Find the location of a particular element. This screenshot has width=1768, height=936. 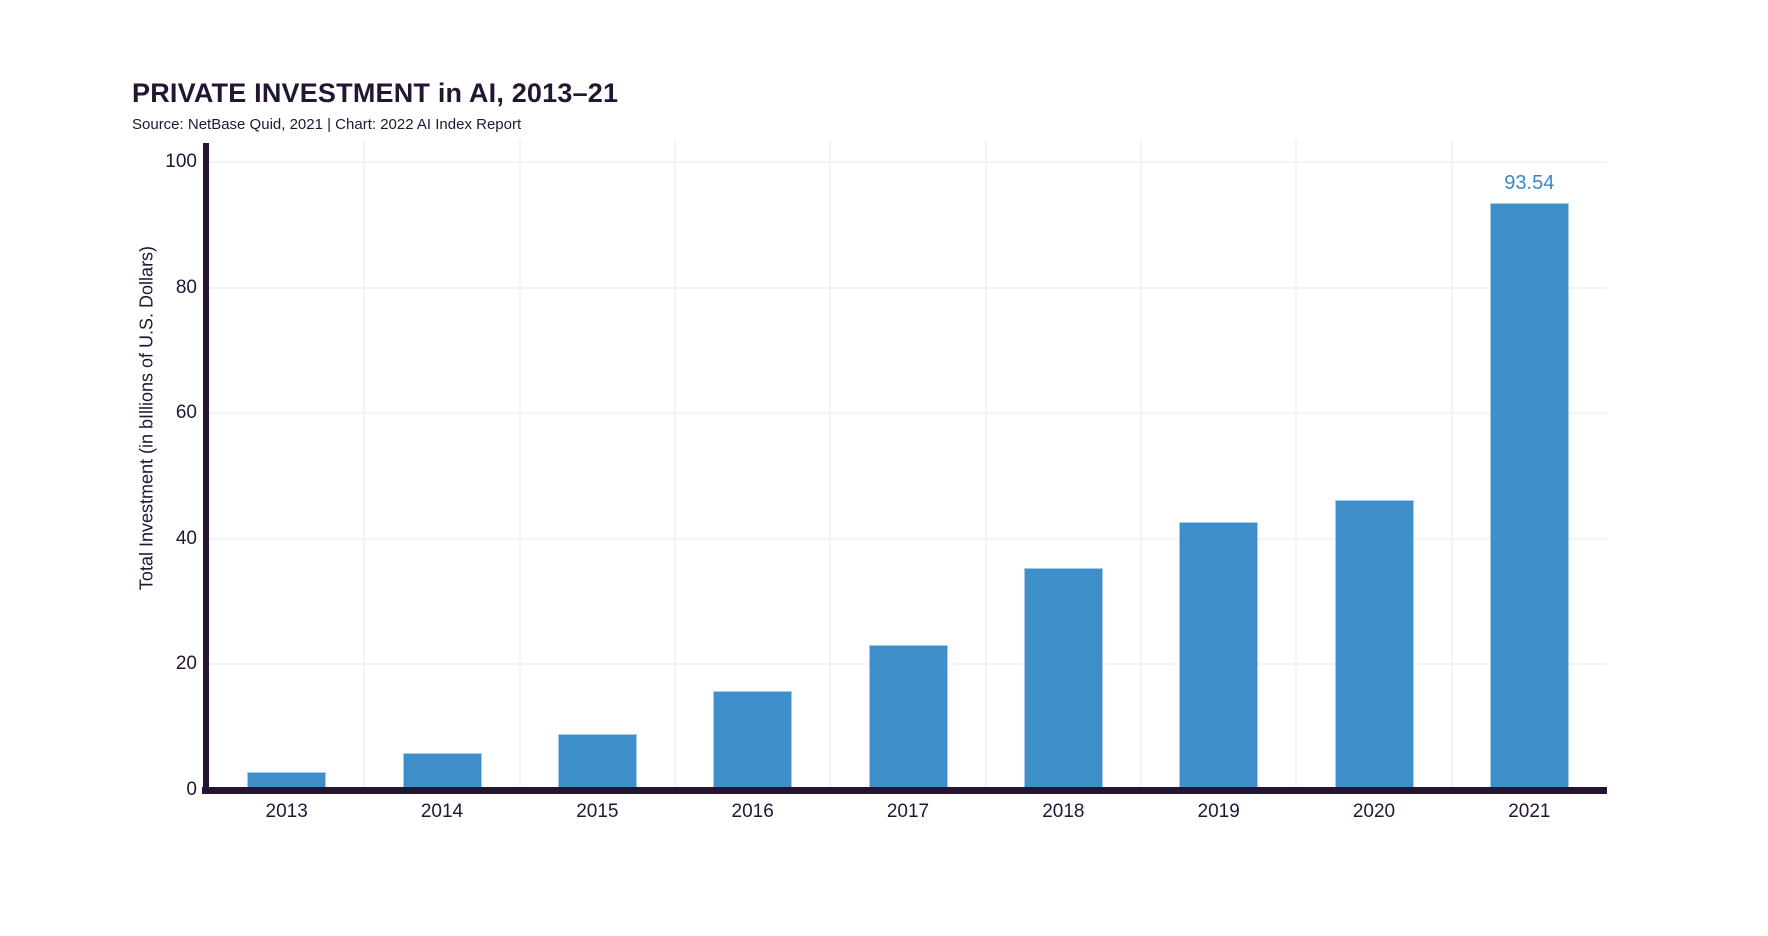

bar-2019 is located at coordinates (1219, 655).